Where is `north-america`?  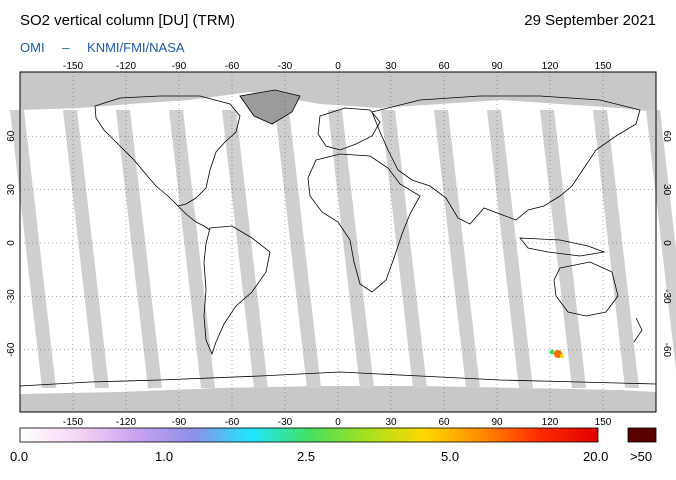 north-america is located at coordinates (167, 151).